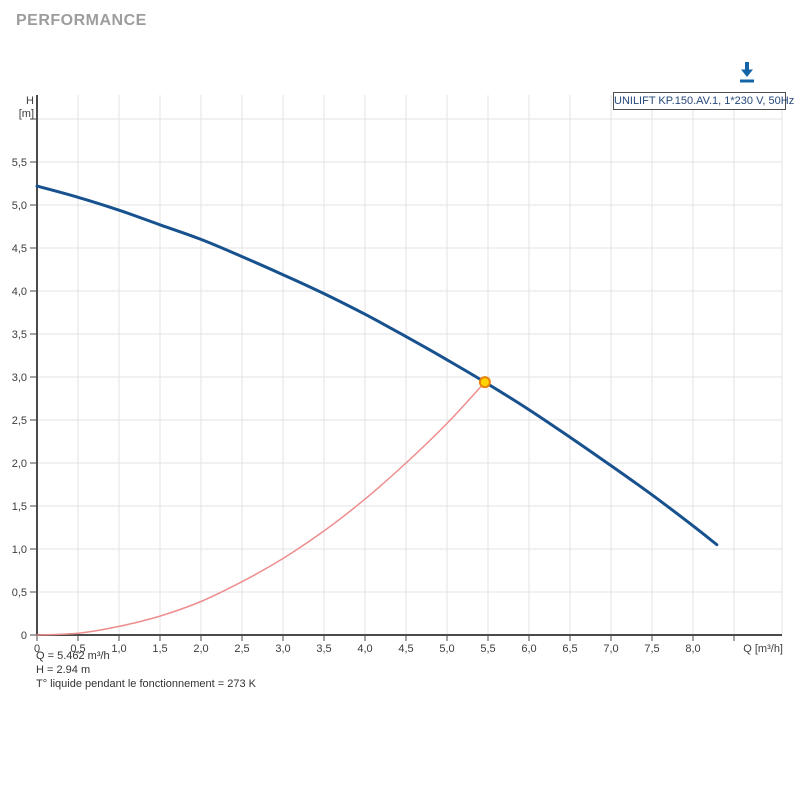 The height and width of the screenshot is (800, 800). Describe the element at coordinates (19, 593) in the screenshot. I see `y-tick-label: 0,5` at that location.